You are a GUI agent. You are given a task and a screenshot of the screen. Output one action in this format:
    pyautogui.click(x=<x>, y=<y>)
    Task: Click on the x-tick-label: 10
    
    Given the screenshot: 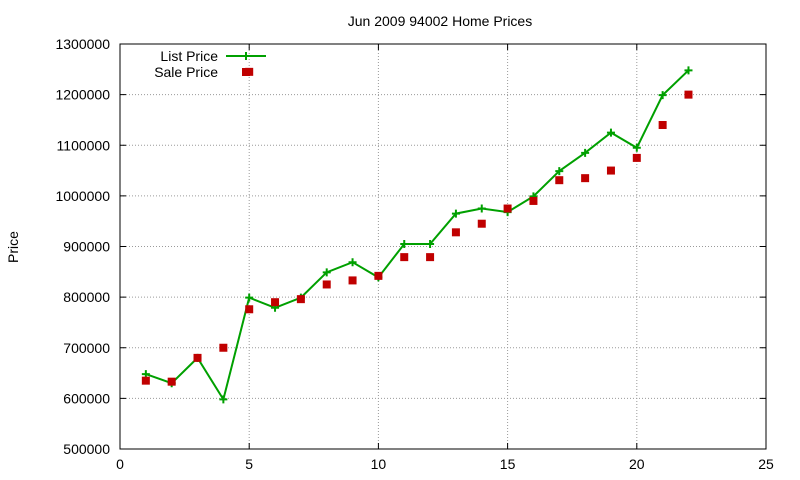 What is the action you would take?
    pyautogui.click(x=379, y=464)
    